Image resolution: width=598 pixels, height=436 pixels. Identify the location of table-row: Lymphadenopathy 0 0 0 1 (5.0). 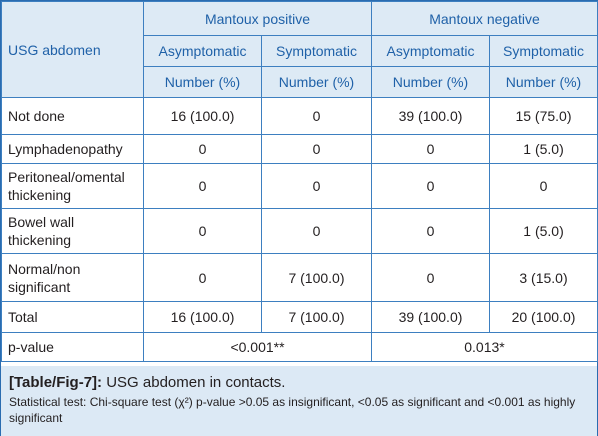
(299, 149).